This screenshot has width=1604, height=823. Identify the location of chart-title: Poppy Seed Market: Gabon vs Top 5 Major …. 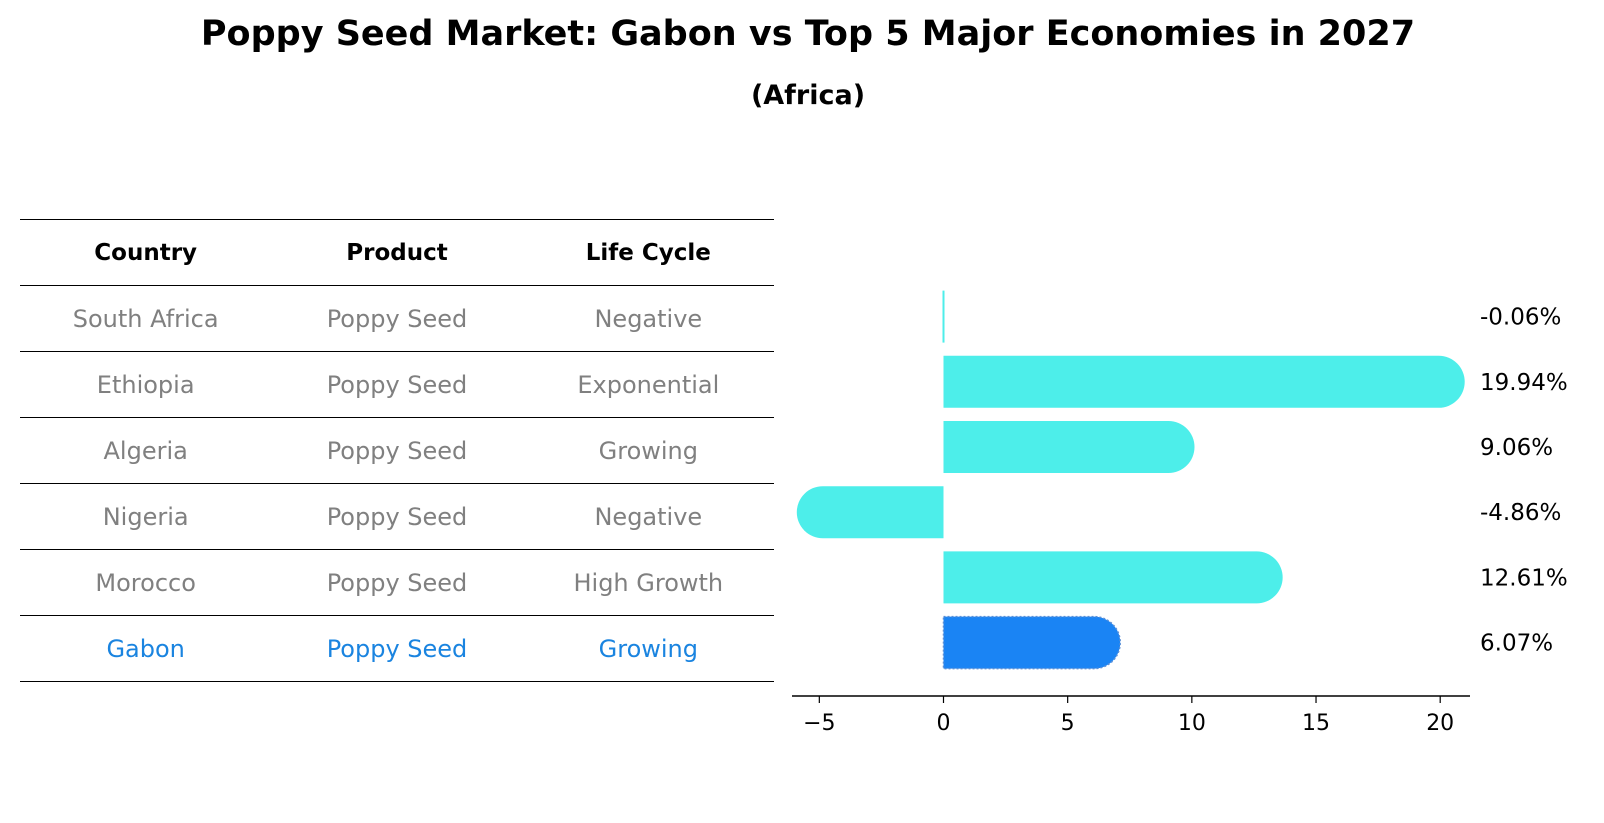
(808, 34).